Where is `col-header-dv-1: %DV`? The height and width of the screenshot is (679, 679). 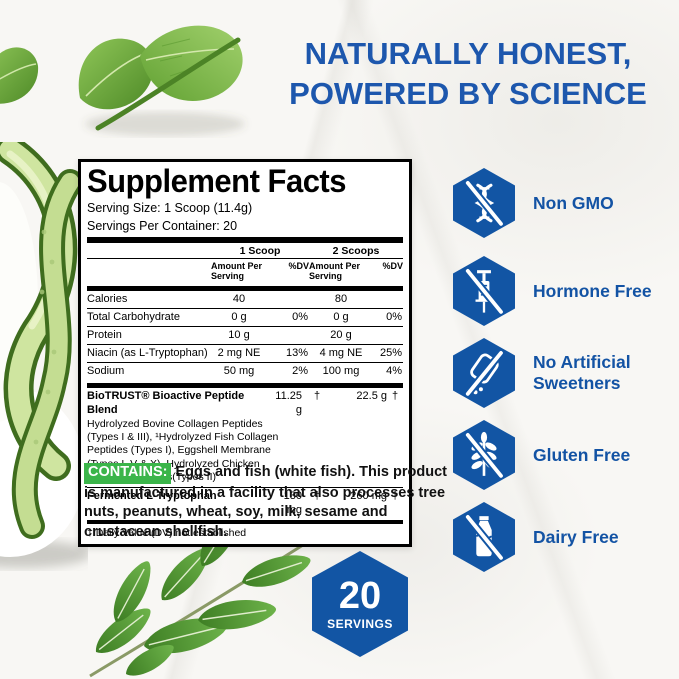 col-header-dv-1: %DV is located at coordinates (298, 266).